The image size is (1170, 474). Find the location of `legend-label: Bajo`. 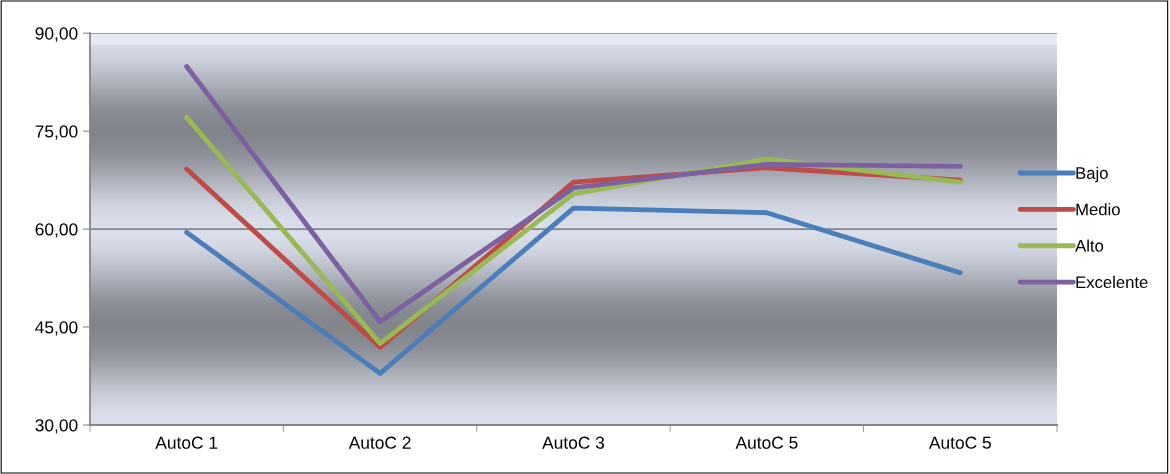

legend-label: Bajo is located at coordinates (1092, 174).